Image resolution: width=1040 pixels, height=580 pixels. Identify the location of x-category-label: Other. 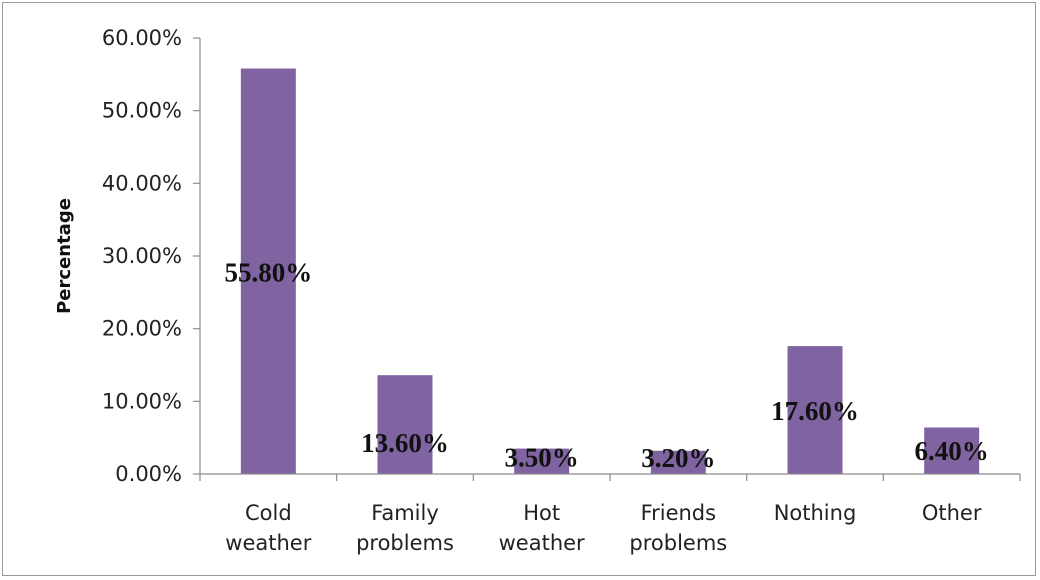
(952, 513).